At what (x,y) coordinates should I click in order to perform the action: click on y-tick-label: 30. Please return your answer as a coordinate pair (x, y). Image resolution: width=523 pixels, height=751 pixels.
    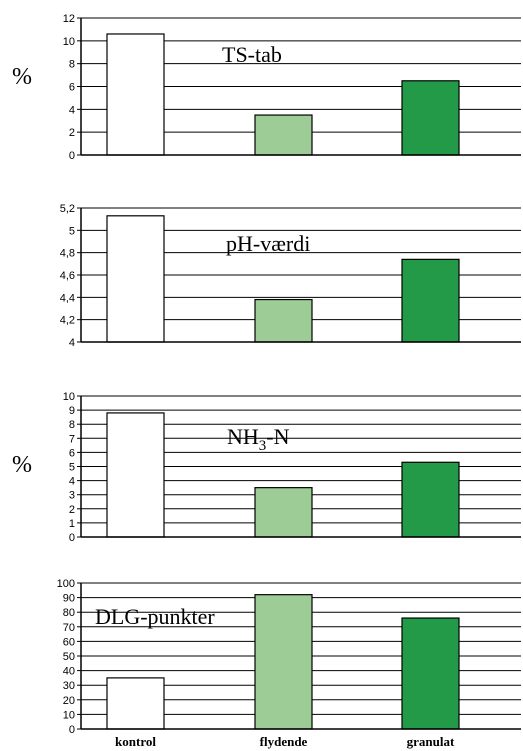
    Looking at the image, I should click on (69, 686).